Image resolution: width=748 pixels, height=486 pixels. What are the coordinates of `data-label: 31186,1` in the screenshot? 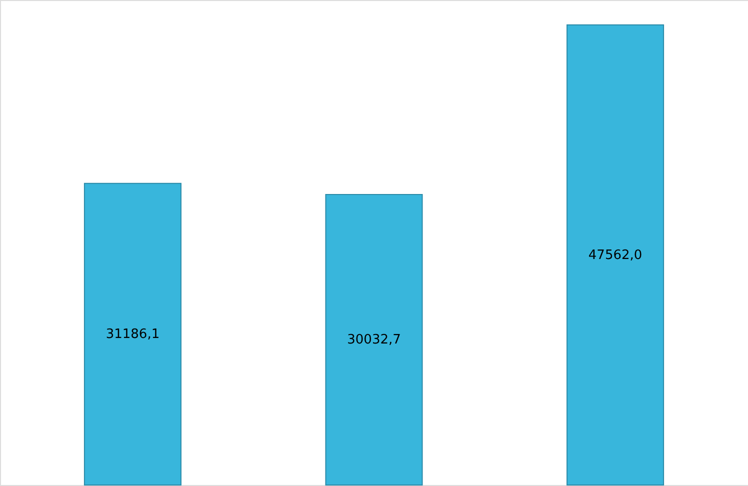 It's located at (133, 334).